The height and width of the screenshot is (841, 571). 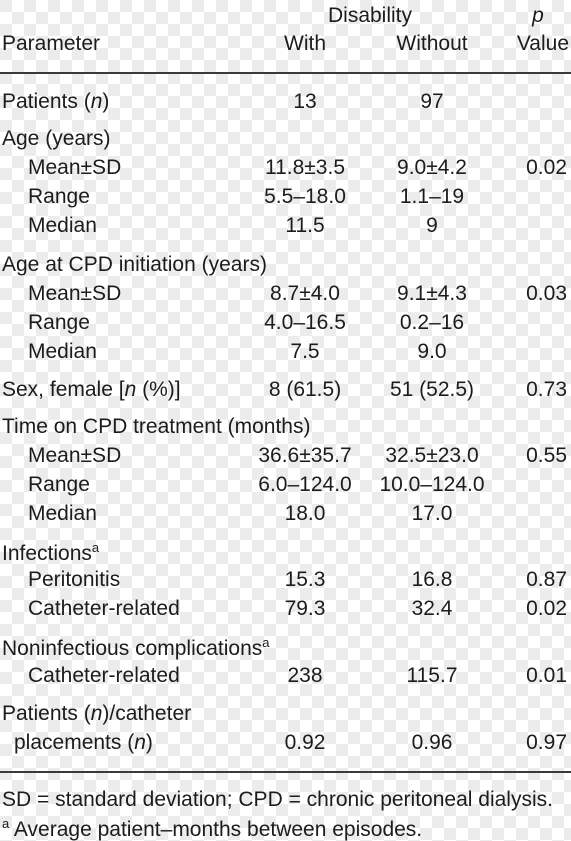 I want to click on p-cell: 0.55, so click(x=546, y=455).